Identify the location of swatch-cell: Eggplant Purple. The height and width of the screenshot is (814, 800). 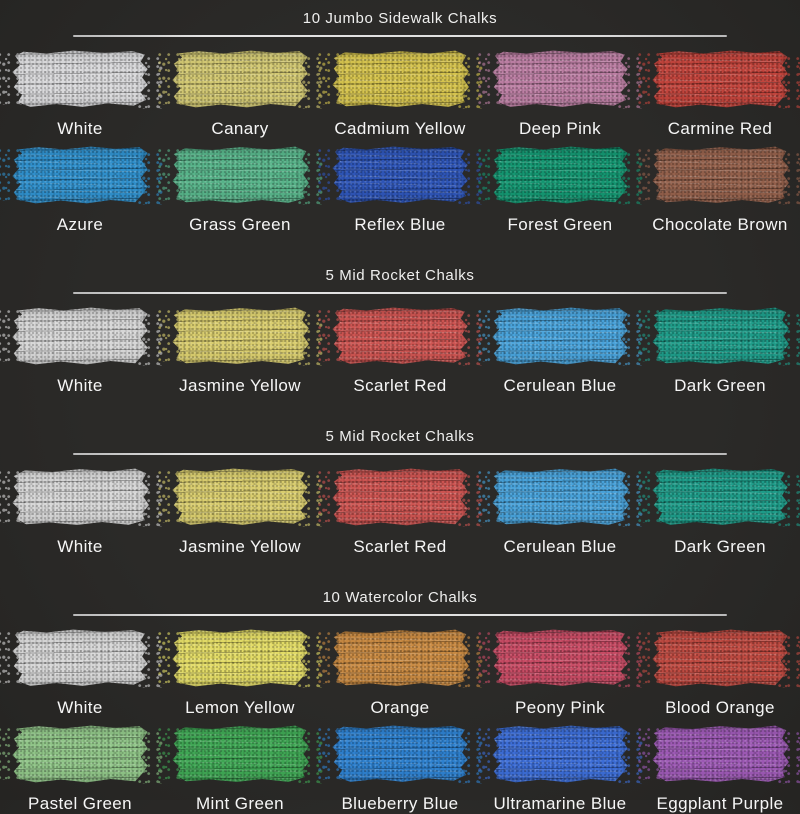
(718, 768).